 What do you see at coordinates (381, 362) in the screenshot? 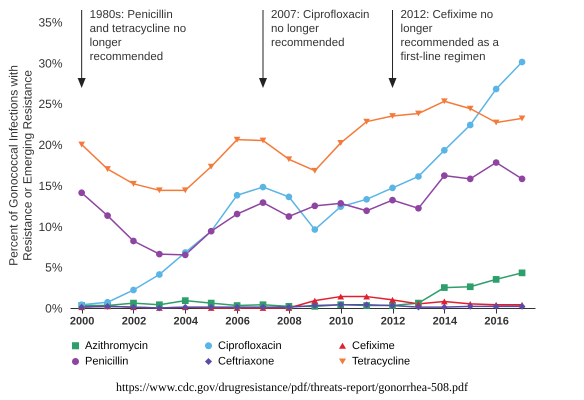
I see `legend-label: Tetracycline` at bounding box center [381, 362].